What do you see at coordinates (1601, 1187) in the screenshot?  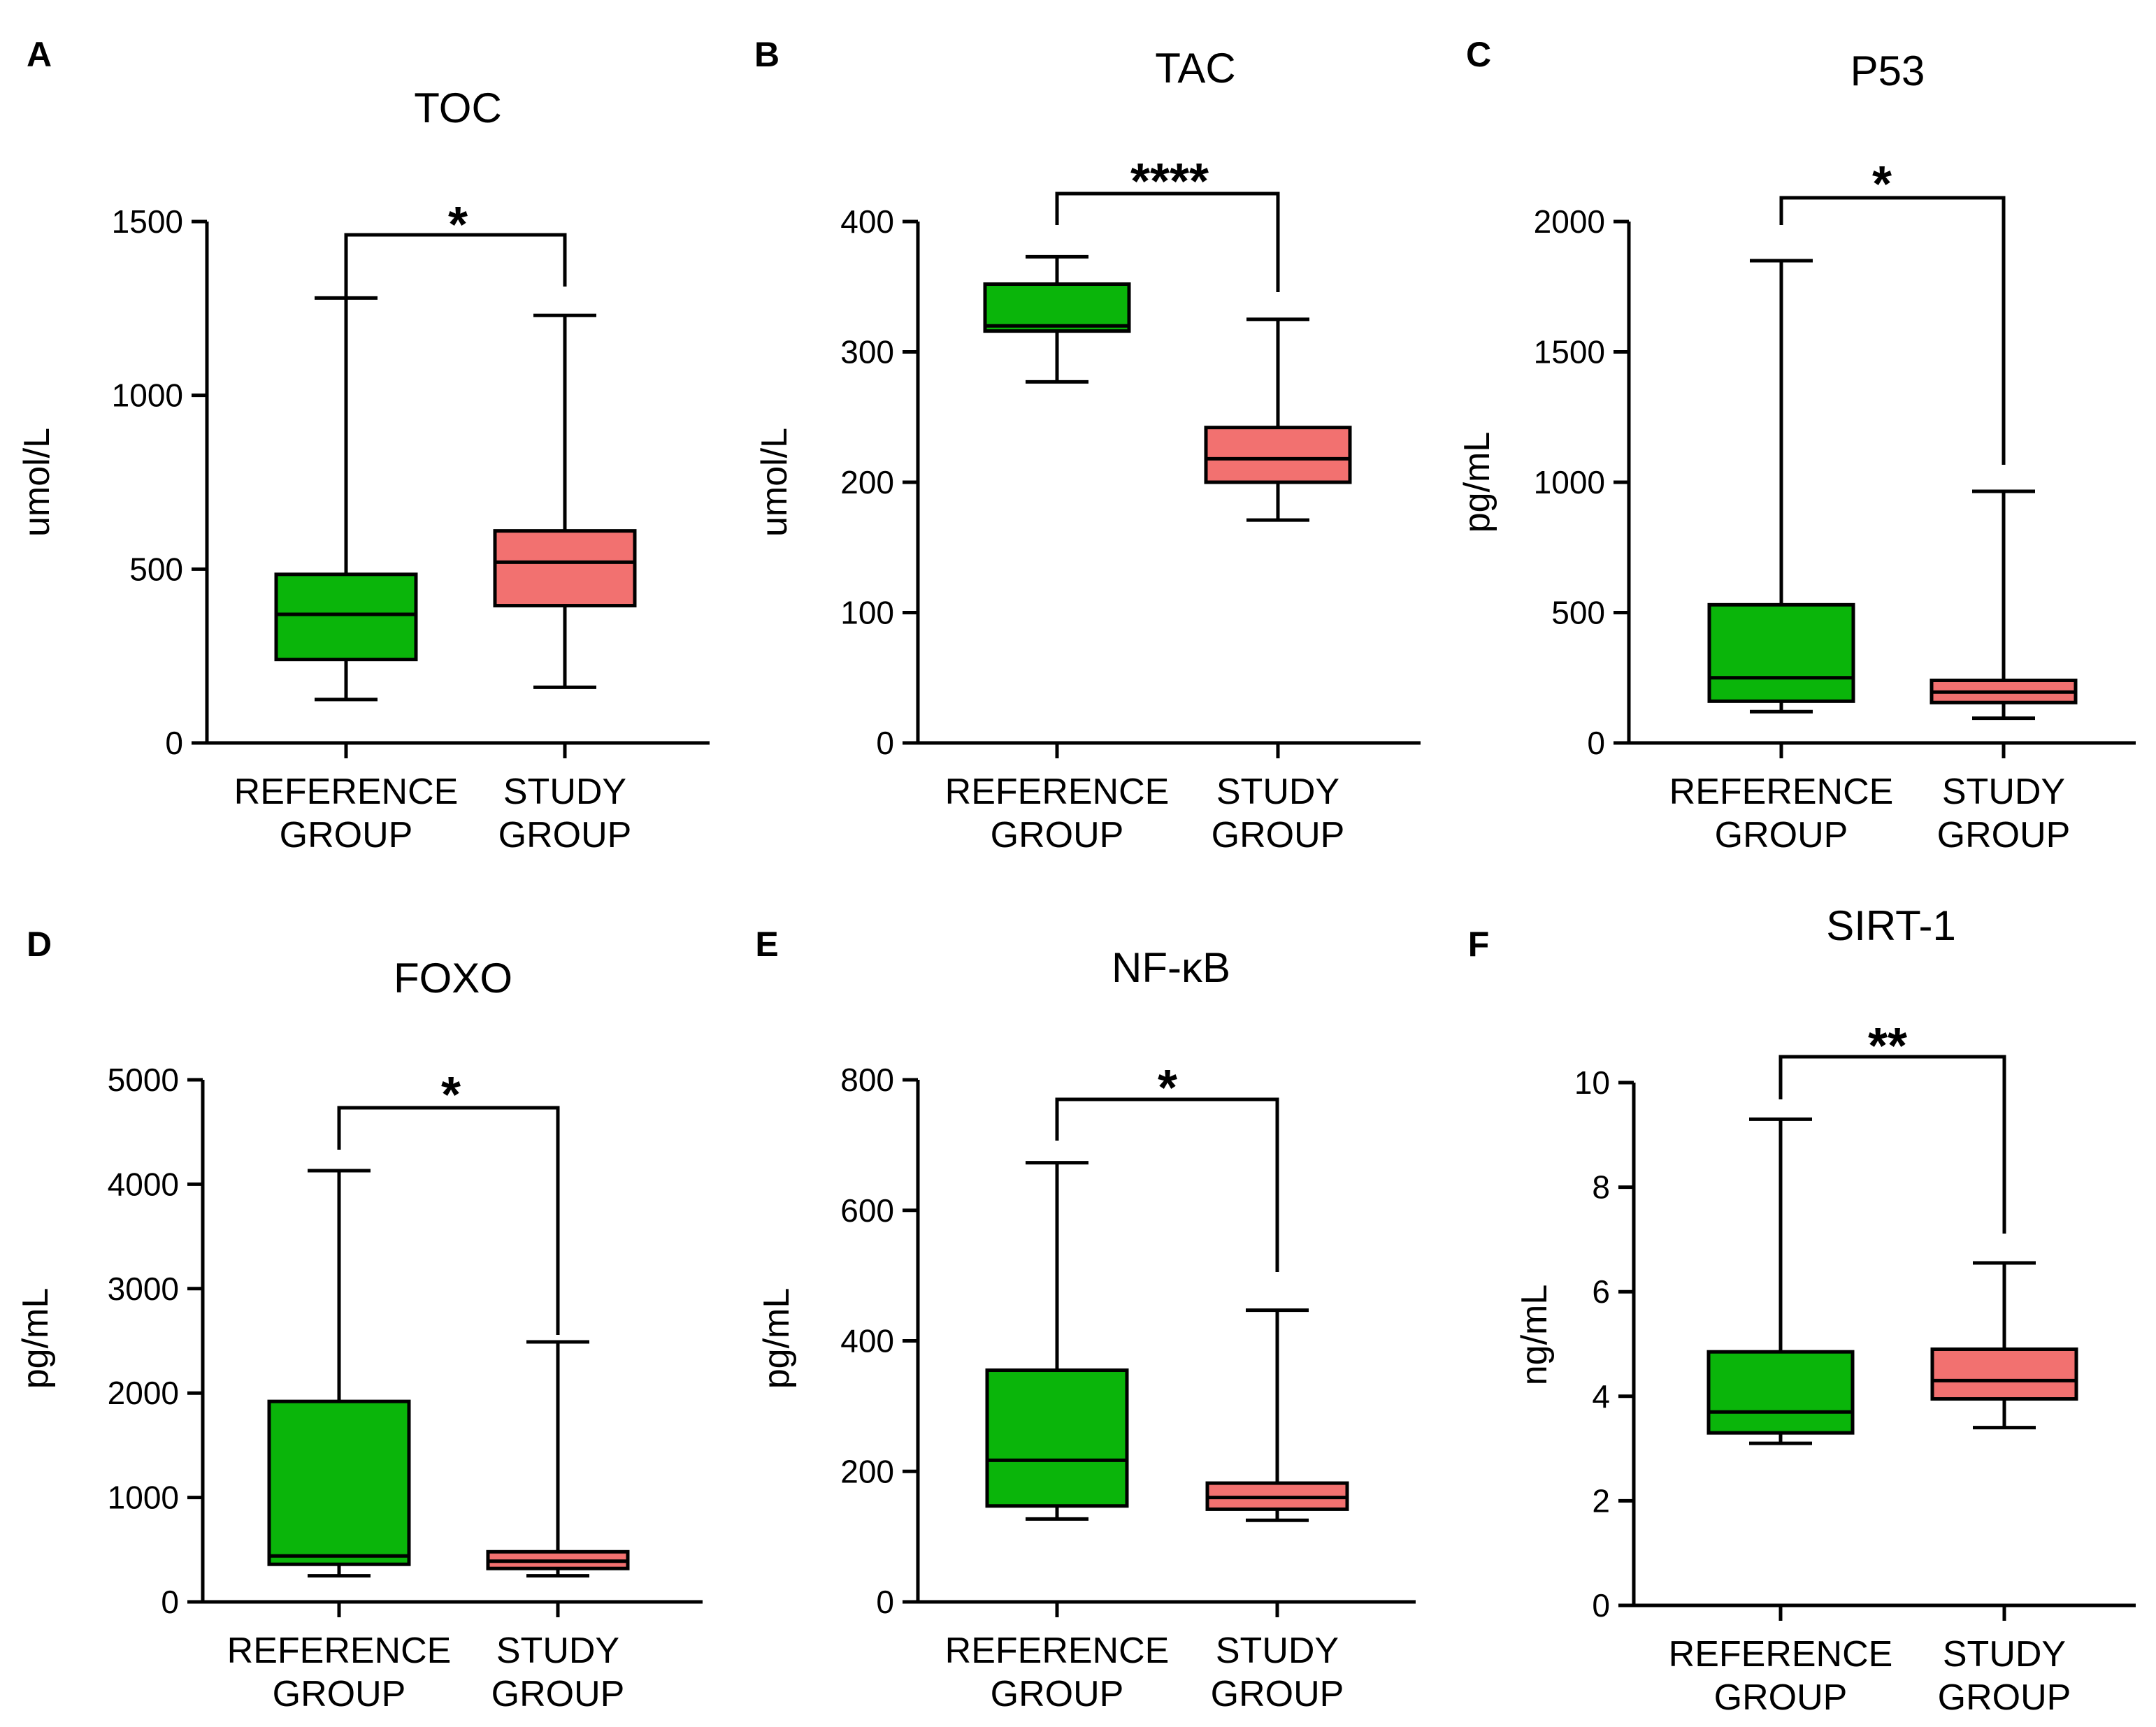 I see `y-tick-label: 8` at bounding box center [1601, 1187].